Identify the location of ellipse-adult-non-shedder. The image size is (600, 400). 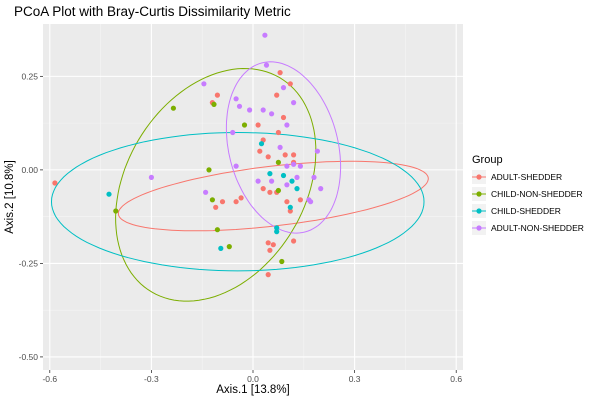
(283, 147).